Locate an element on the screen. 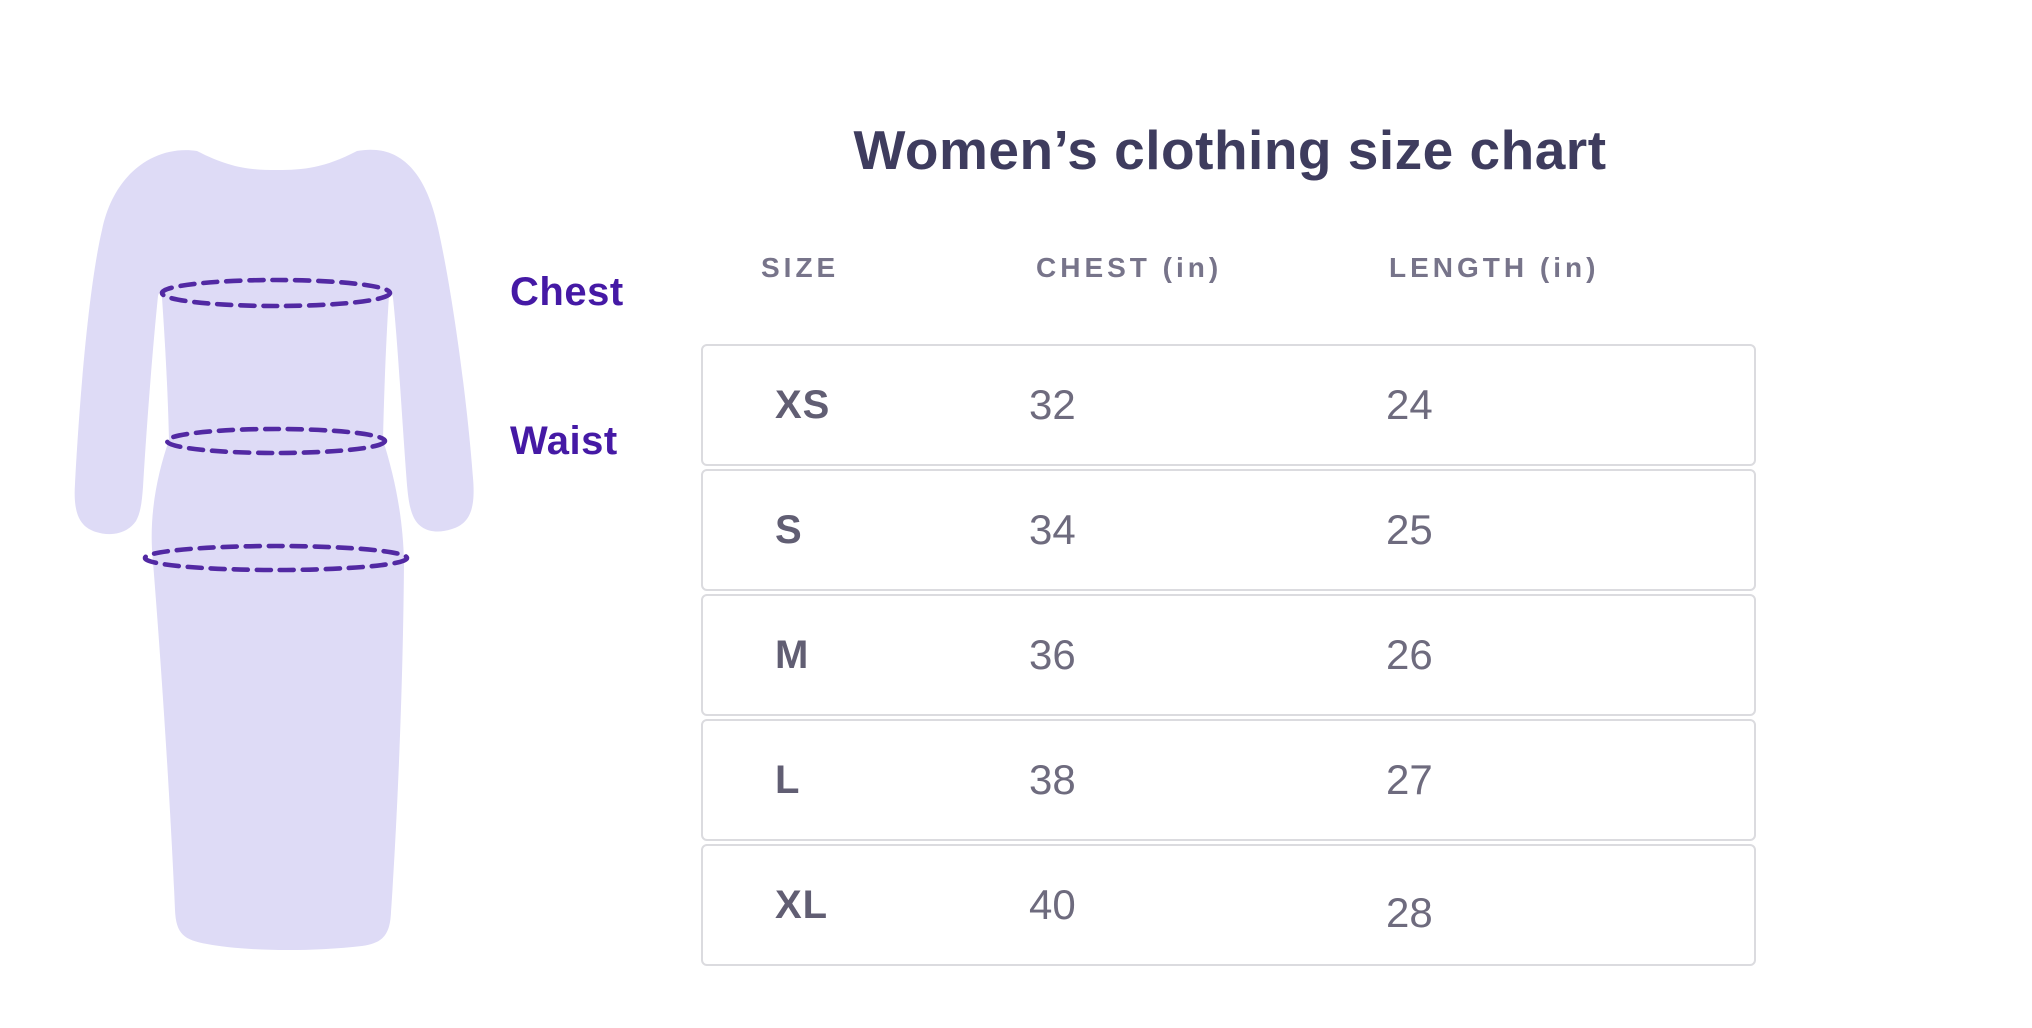 This screenshot has width=2032, height=1028. chest-cell: 32 is located at coordinates (1052, 404).